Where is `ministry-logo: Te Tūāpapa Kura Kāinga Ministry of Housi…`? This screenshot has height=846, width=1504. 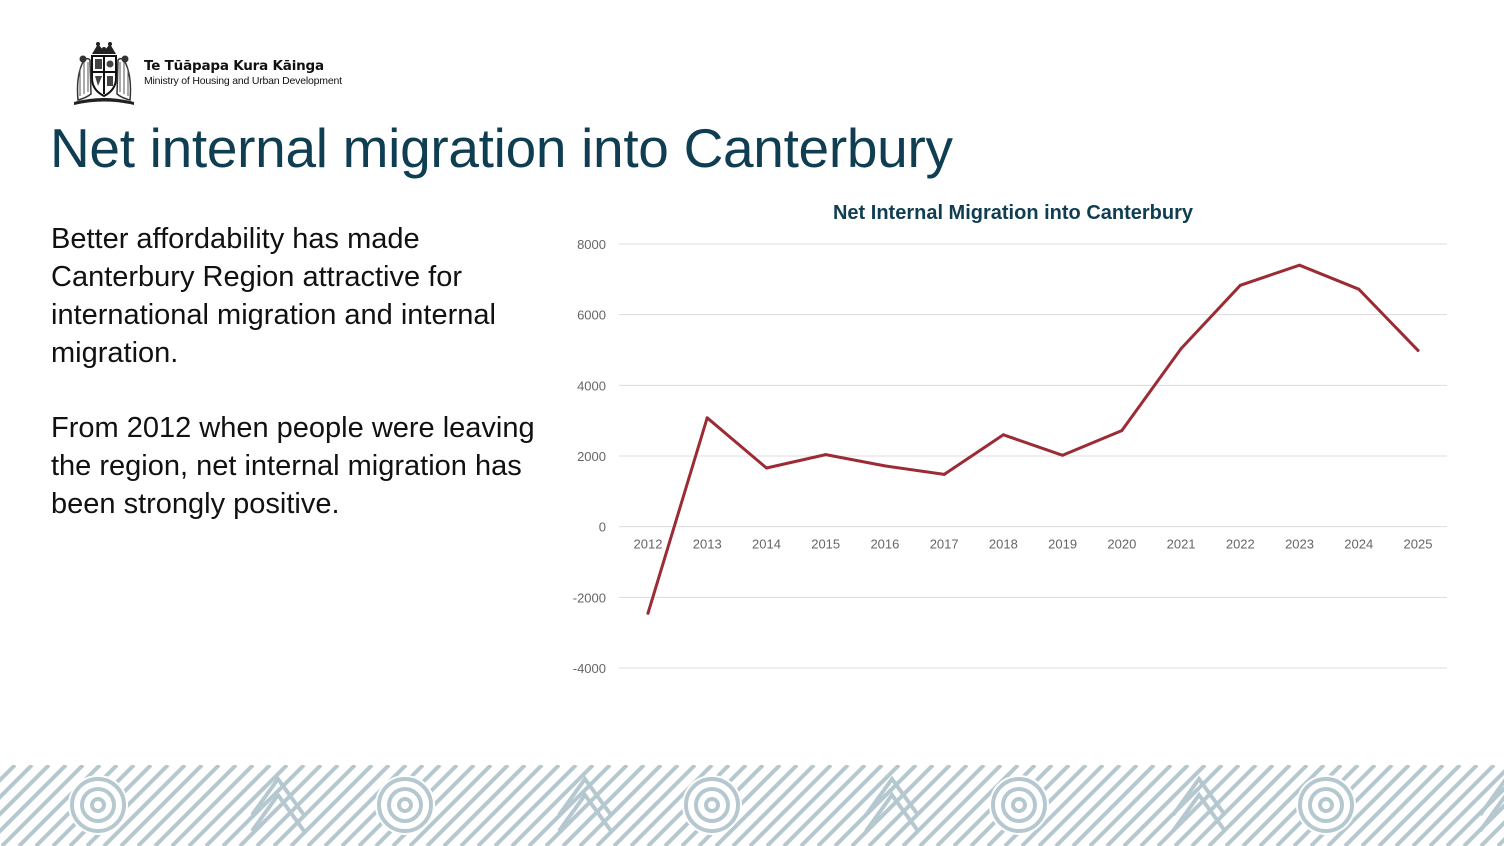 ministry-logo: Te Tūāpapa Kura Kāinga Ministry of Housi… is located at coordinates (206, 73).